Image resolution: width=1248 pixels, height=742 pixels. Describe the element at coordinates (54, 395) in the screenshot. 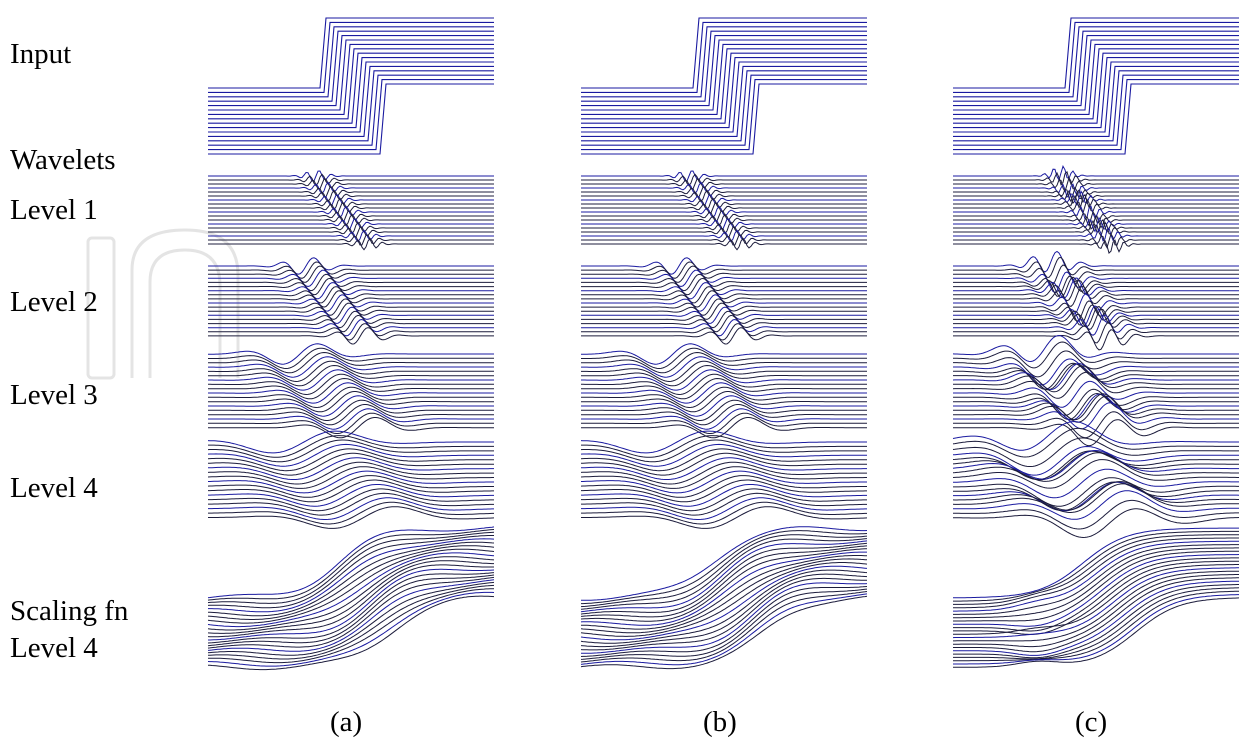

I see `label-level-3: Level 3` at that location.